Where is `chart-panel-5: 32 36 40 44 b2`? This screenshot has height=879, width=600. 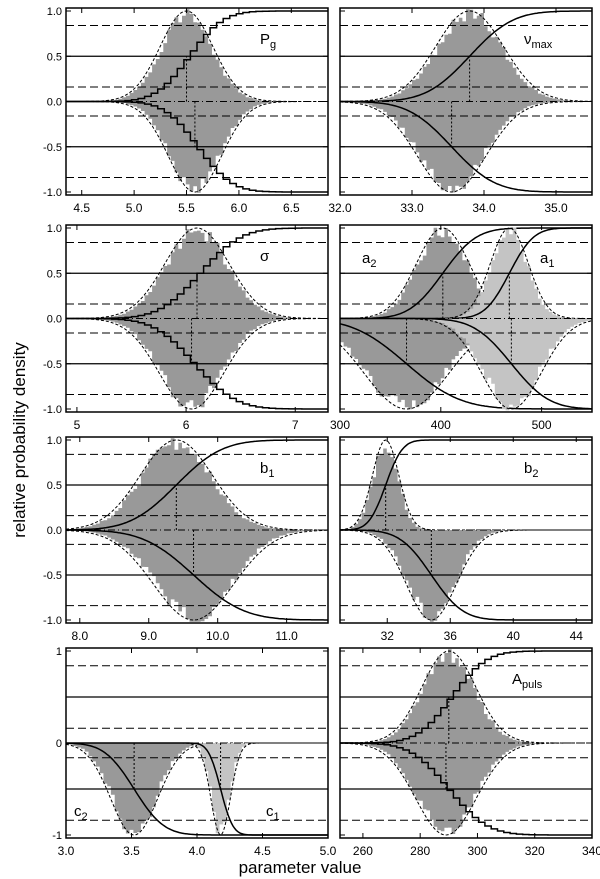
chart-panel-5: 32 36 40 44 b2 is located at coordinates (466, 539).